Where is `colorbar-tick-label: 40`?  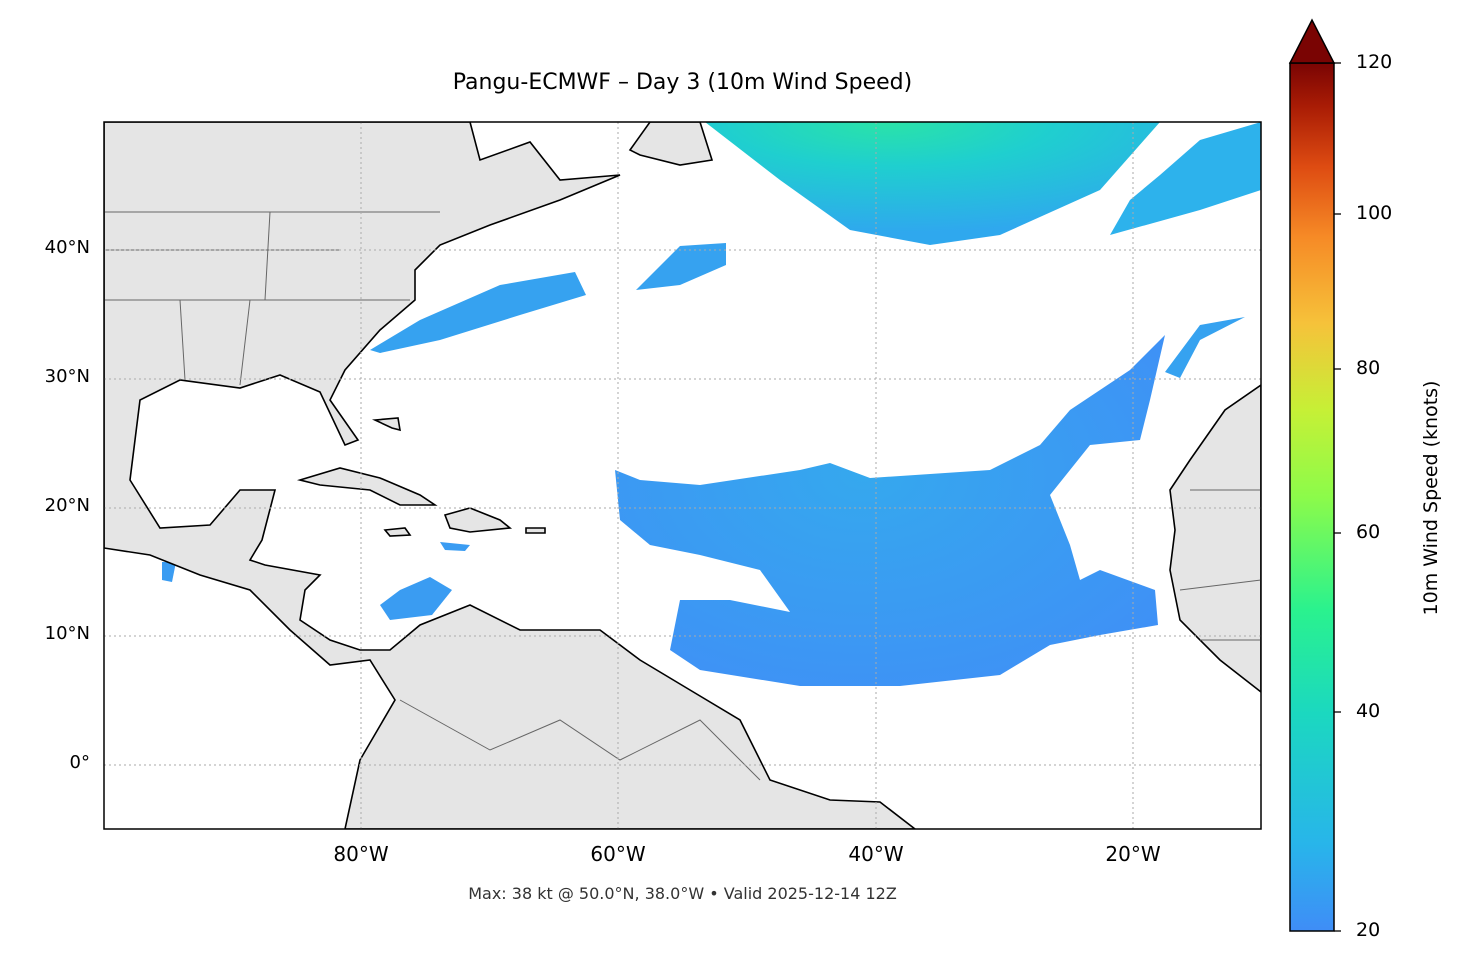 colorbar-tick-label: 40 is located at coordinates (1368, 711).